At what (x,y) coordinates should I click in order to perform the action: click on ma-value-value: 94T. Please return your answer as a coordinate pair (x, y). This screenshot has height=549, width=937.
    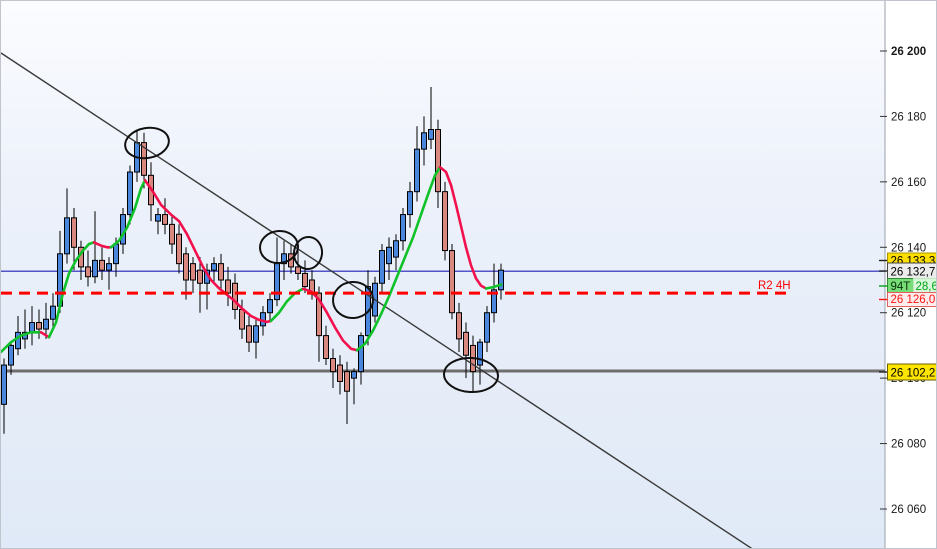
    Looking at the image, I should click on (901, 287).